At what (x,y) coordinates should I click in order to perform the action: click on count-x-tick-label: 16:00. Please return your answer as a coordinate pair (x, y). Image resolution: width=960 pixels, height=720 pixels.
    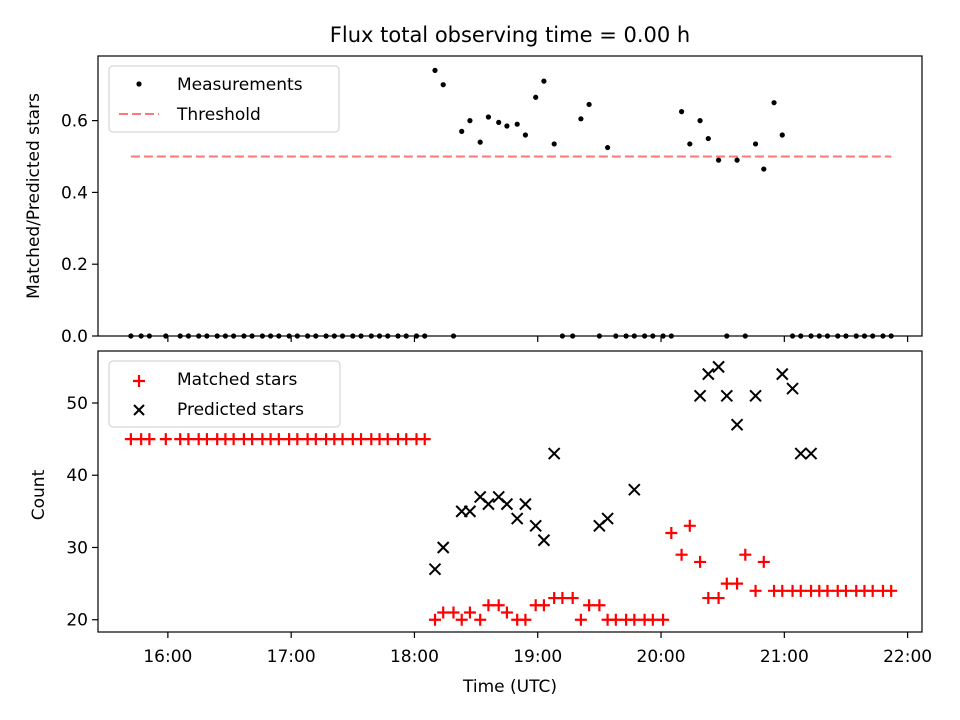
    Looking at the image, I should click on (167, 657).